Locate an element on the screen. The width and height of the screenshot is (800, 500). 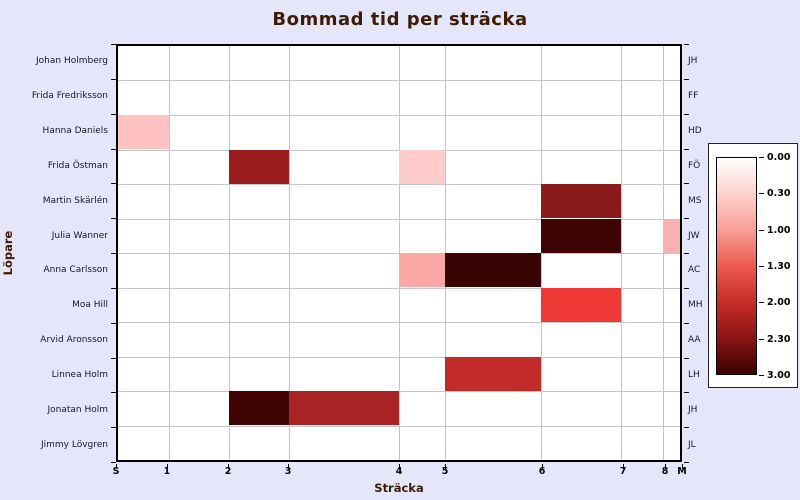
runner-code-label: JL is located at coordinates (692, 444).